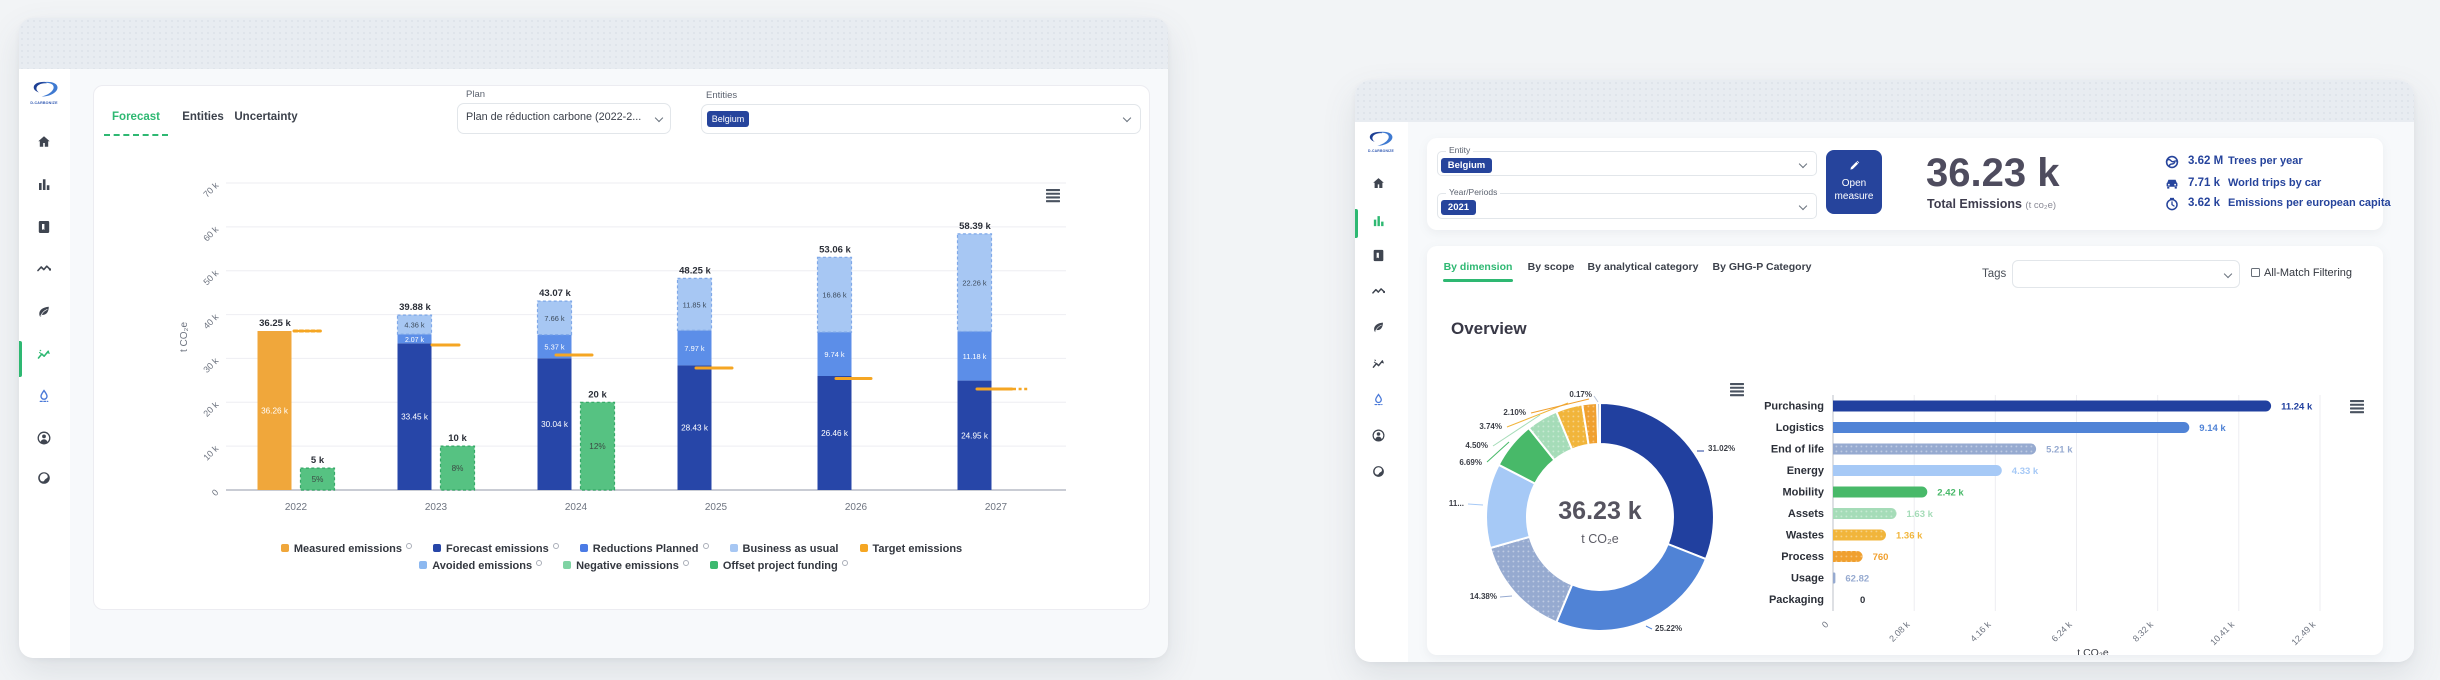 The height and width of the screenshot is (680, 2440). What do you see at coordinates (1805, 536) in the screenshot?
I see `svg-text: Wastes` at bounding box center [1805, 536].